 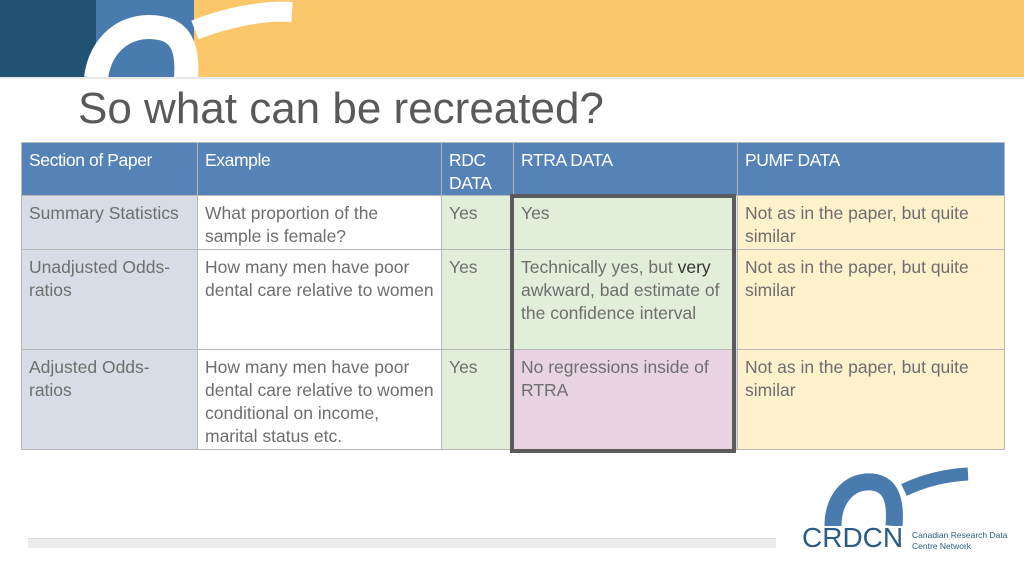 What do you see at coordinates (625, 399) in the screenshot?
I see `row-rtra: No regressions inside of RTRA` at bounding box center [625, 399].